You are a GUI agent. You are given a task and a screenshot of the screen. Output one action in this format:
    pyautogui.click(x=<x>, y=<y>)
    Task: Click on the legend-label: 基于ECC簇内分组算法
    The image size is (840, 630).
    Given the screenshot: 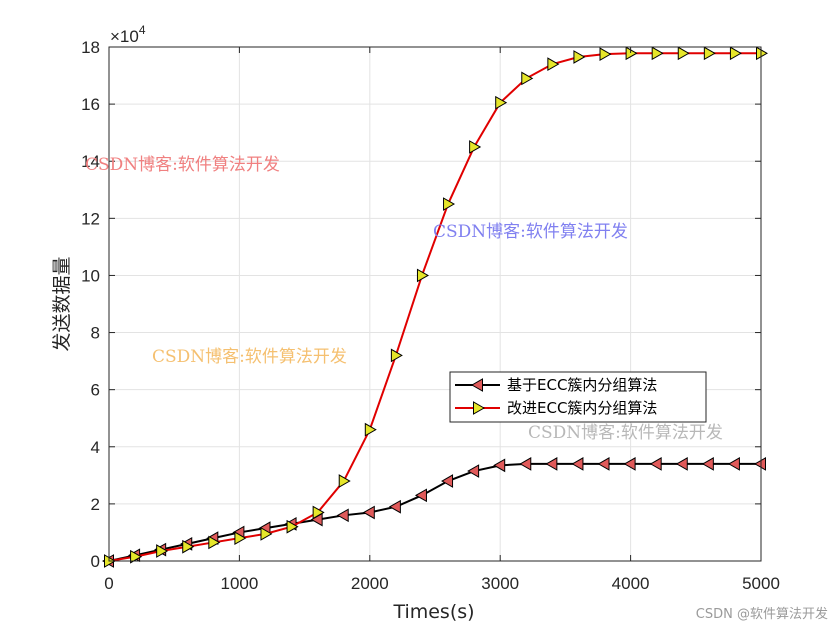 What is the action you would take?
    pyautogui.click(x=582, y=385)
    